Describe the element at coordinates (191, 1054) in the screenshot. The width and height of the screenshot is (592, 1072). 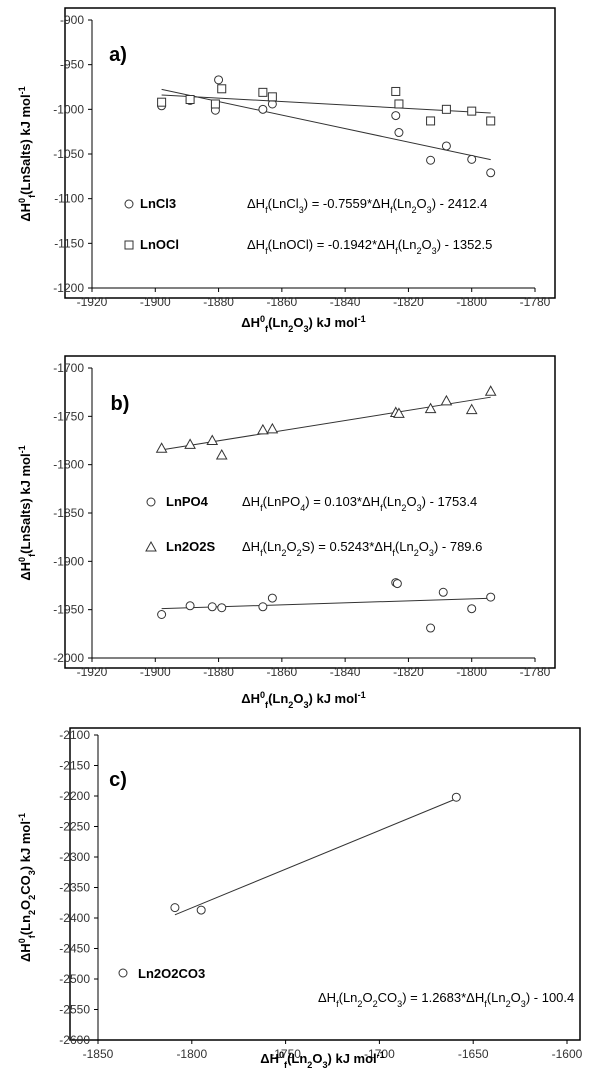
I see `x-tick-label: -1800` at that location.